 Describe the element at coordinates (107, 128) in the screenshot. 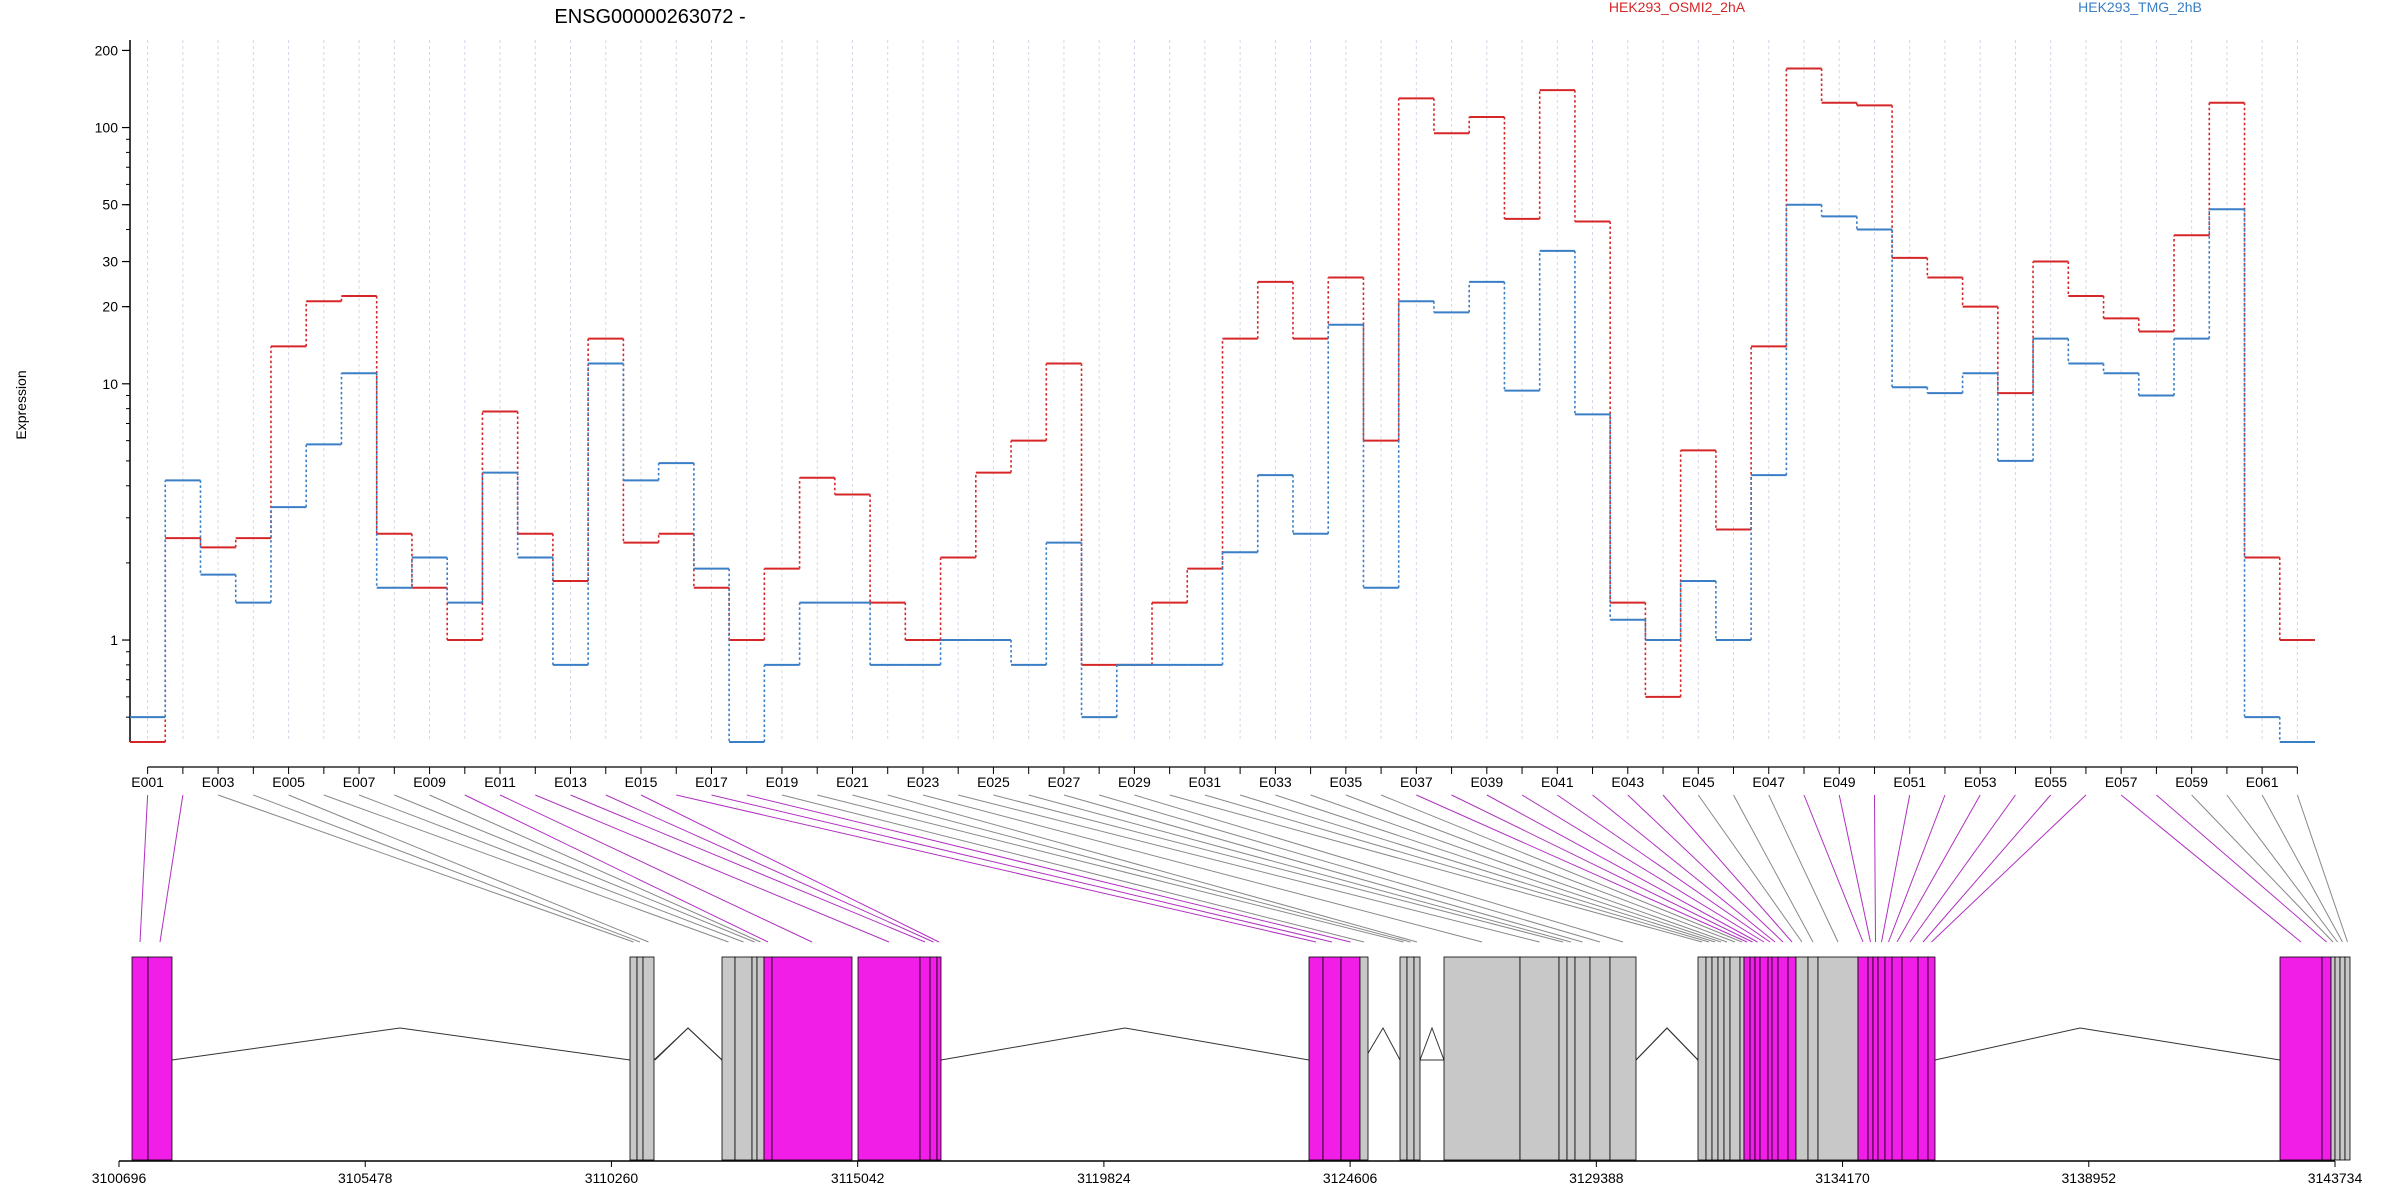

I see `y-tick-label: 100` at that location.